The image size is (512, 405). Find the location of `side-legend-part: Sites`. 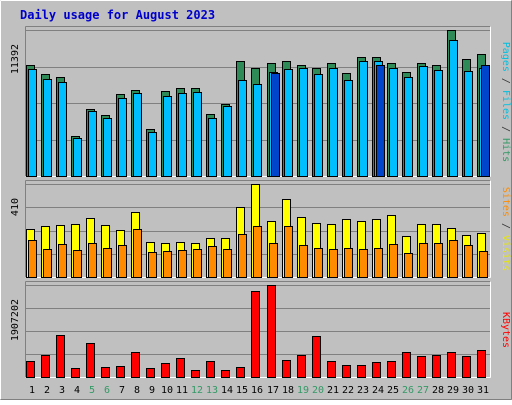

side-legend-part: Sites is located at coordinates (505, 202).